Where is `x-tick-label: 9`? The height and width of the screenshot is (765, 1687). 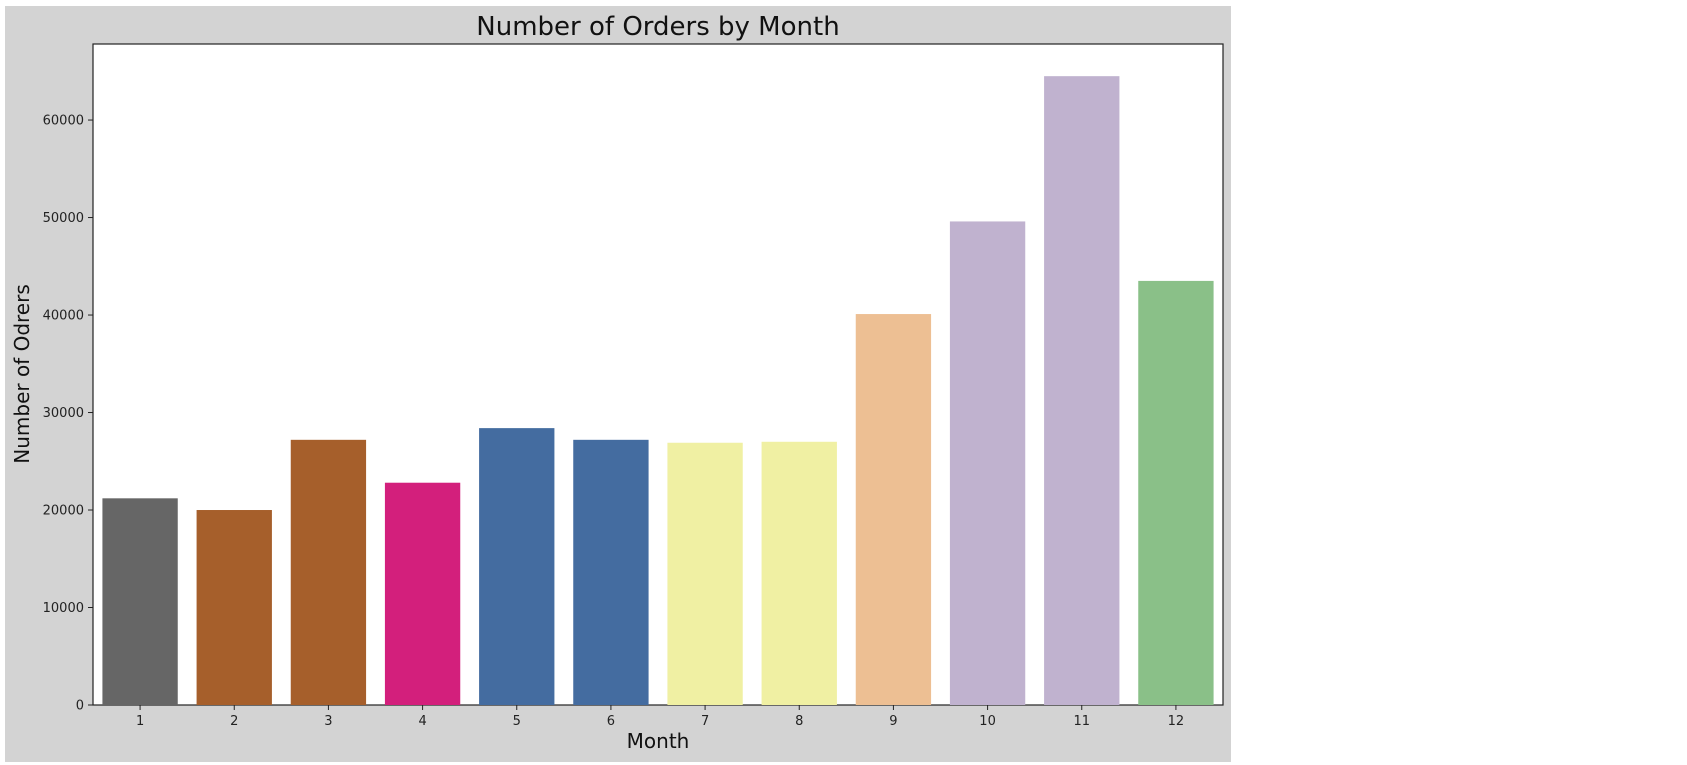
x-tick-label: 9 is located at coordinates (893, 721).